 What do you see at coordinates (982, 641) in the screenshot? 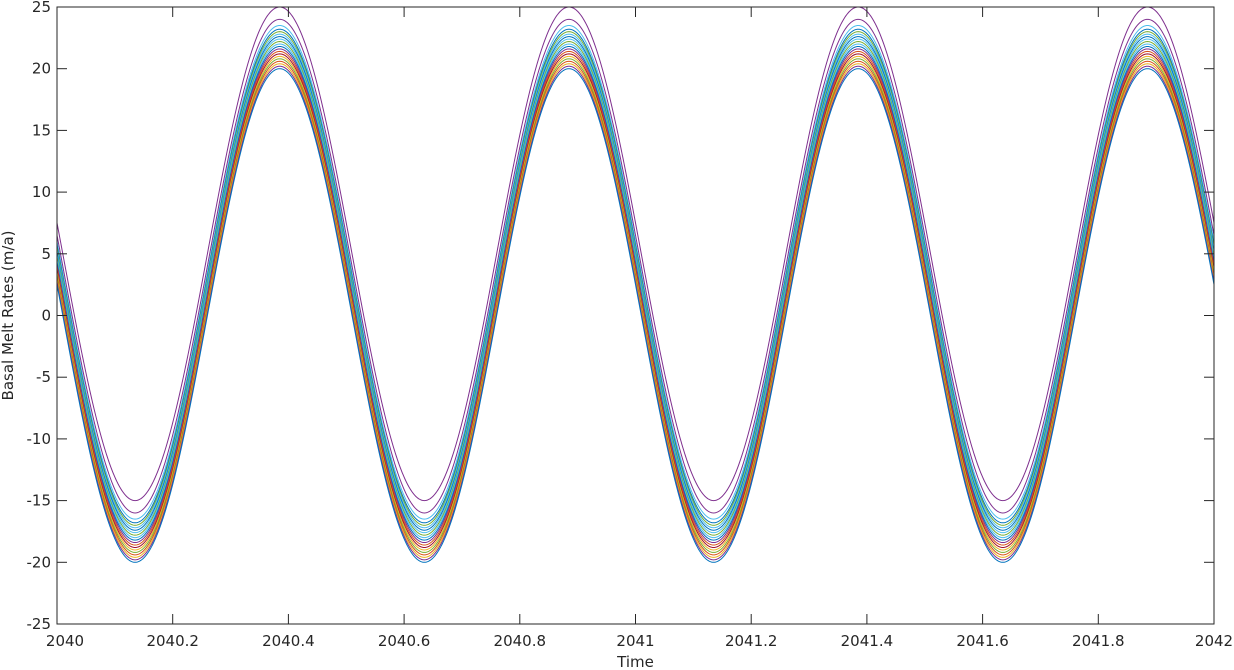
I see `x-tick-label: 2041.6` at bounding box center [982, 641].